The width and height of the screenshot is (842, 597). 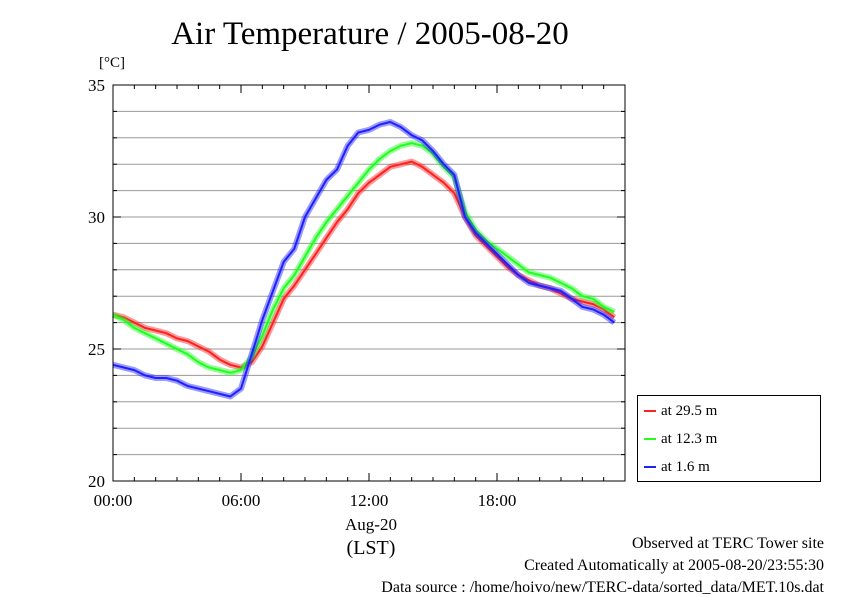 What do you see at coordinates (371, 548) in the screenshot?
I see `x-axis-timezone-label: (LST)` at bounding box center [371, 548].